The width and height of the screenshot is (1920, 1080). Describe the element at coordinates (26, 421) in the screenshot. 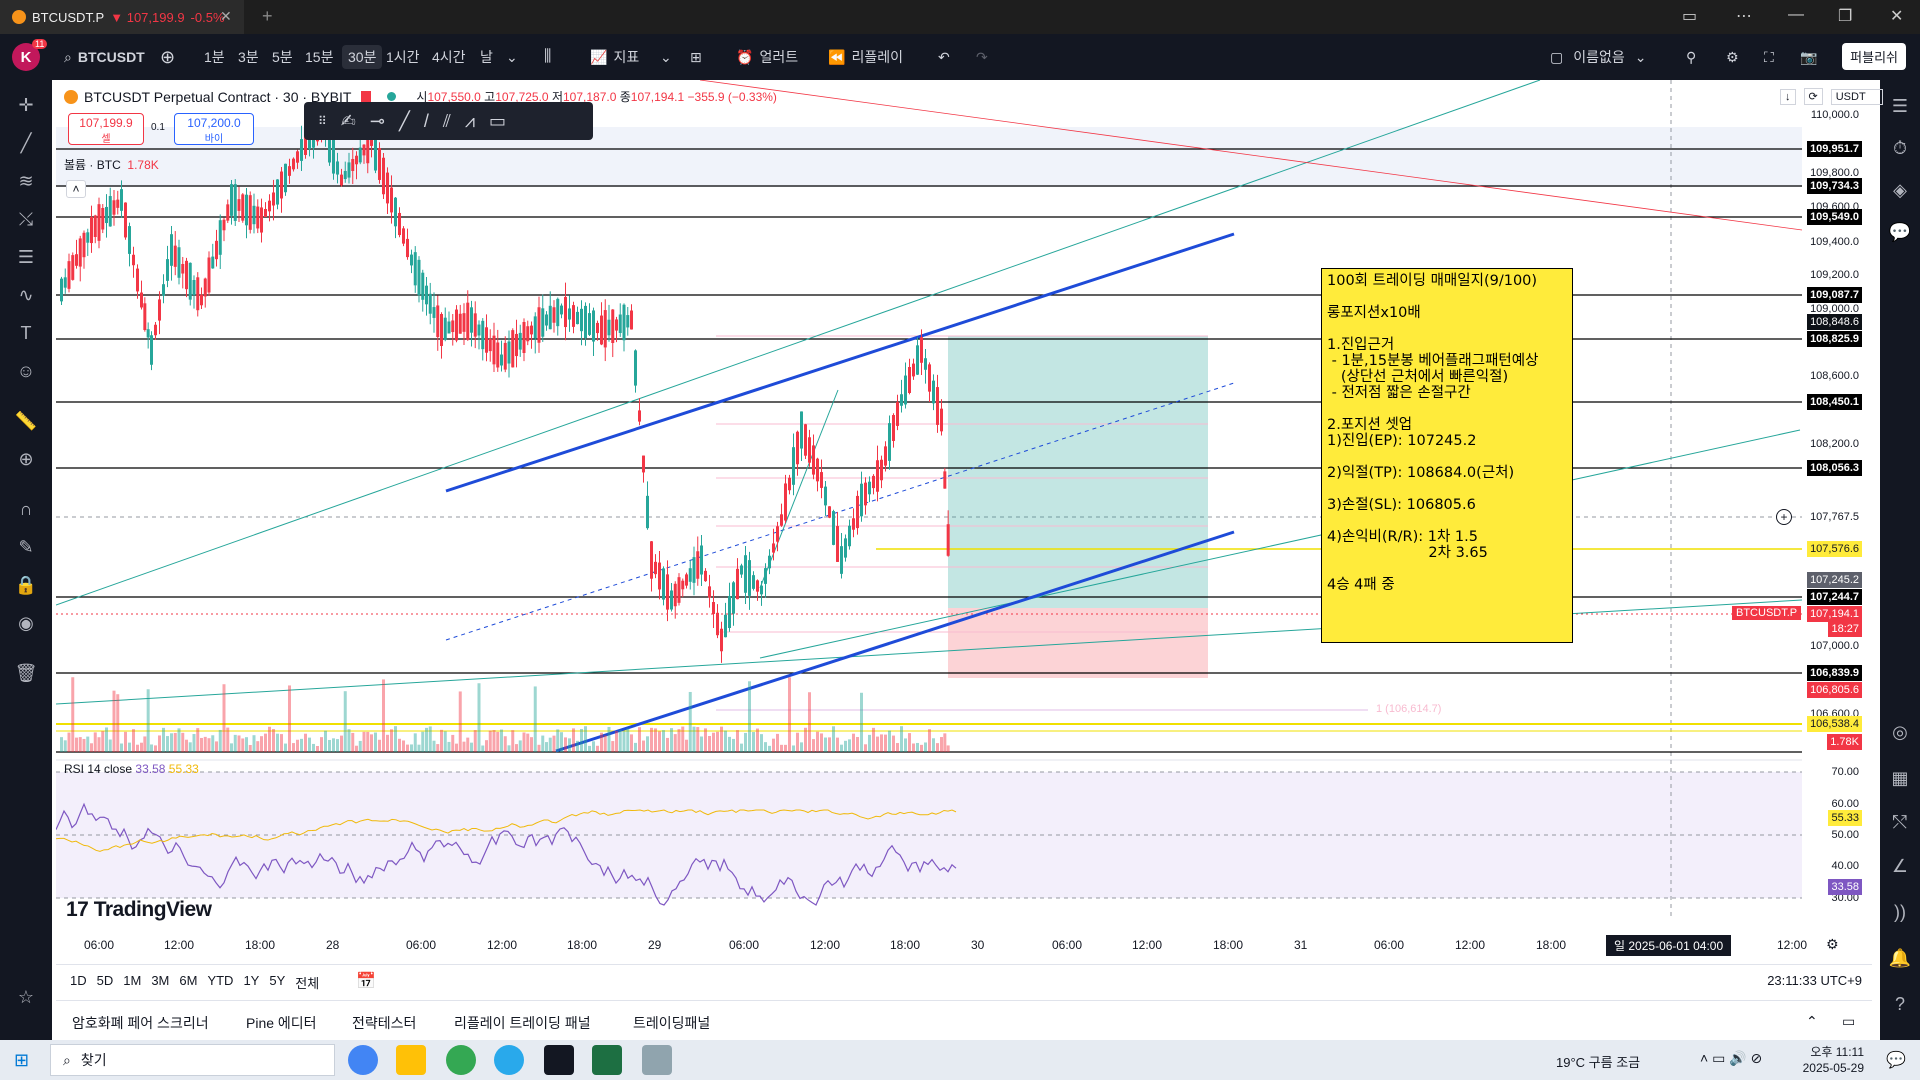

I see `ruler-icon: 📏` at that location.